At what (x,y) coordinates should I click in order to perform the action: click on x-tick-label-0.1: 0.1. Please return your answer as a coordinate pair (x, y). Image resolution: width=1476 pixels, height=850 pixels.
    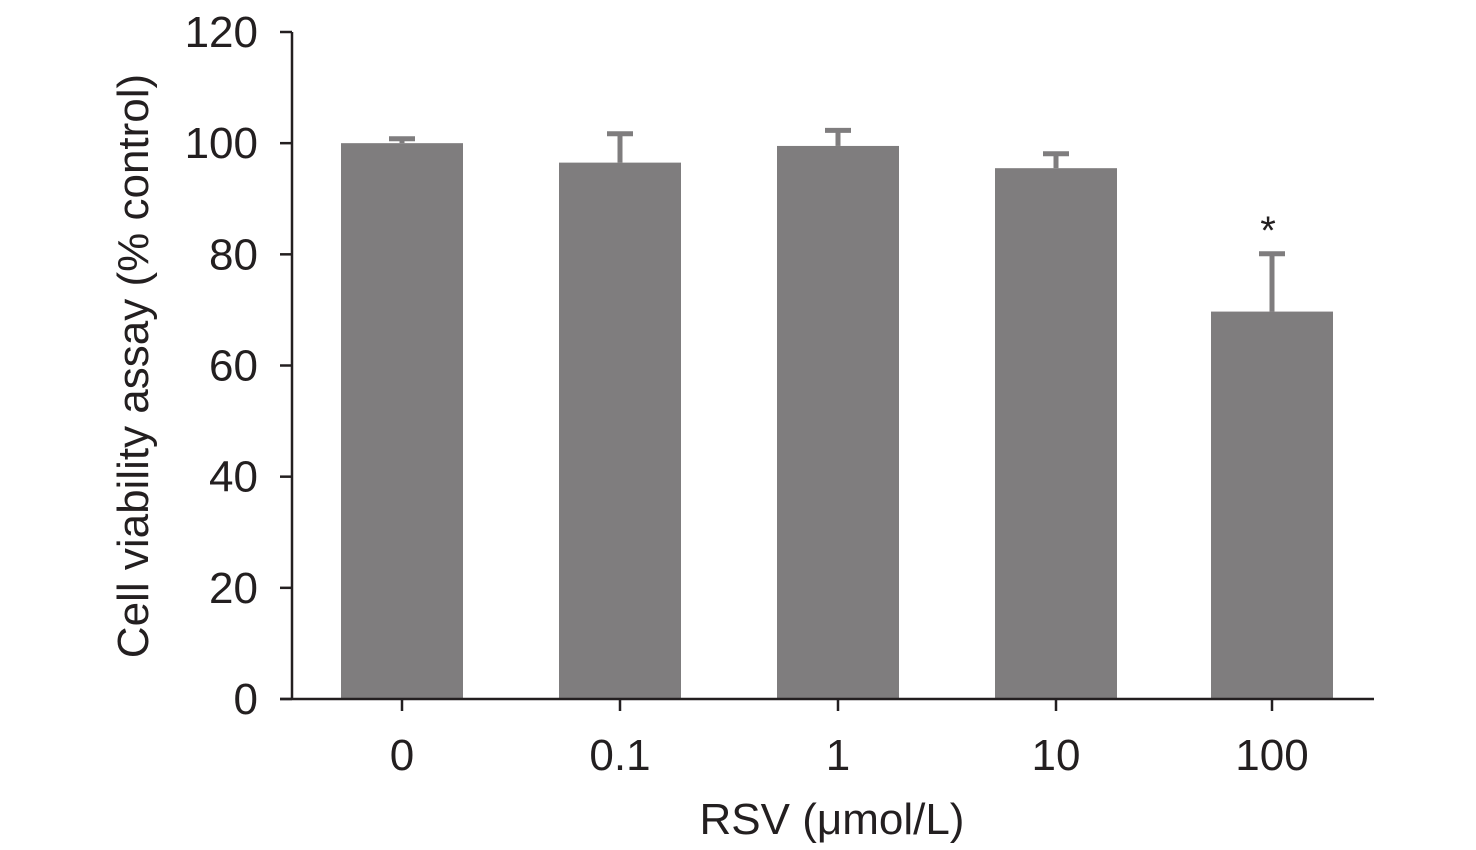
    Looking at the image, I should click on (619, 755).